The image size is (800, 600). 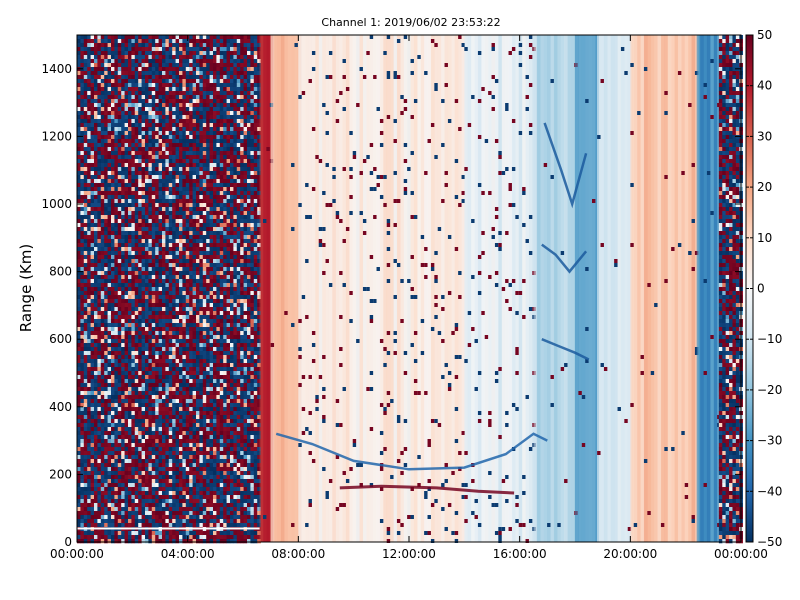 What do you see at coordinates (769, 339) in the screenshot?
I see `colorbar-tick-label: −10` at bounding box center [769, 339].